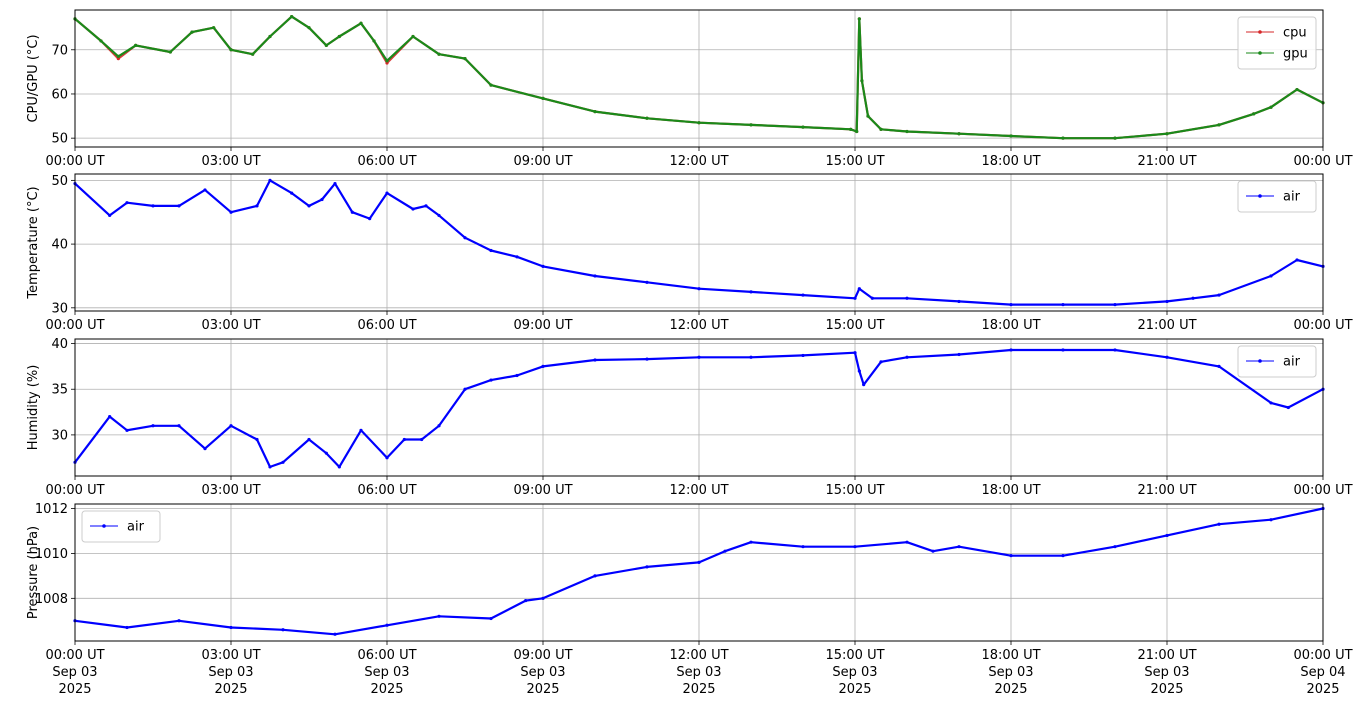 The width and height of the screenshot is (1364, 711). What do you see at coordinates (1295, 33) in the screenshot?
I see `legend-label-cpu: cpu` at bounding box center [1295, 33].